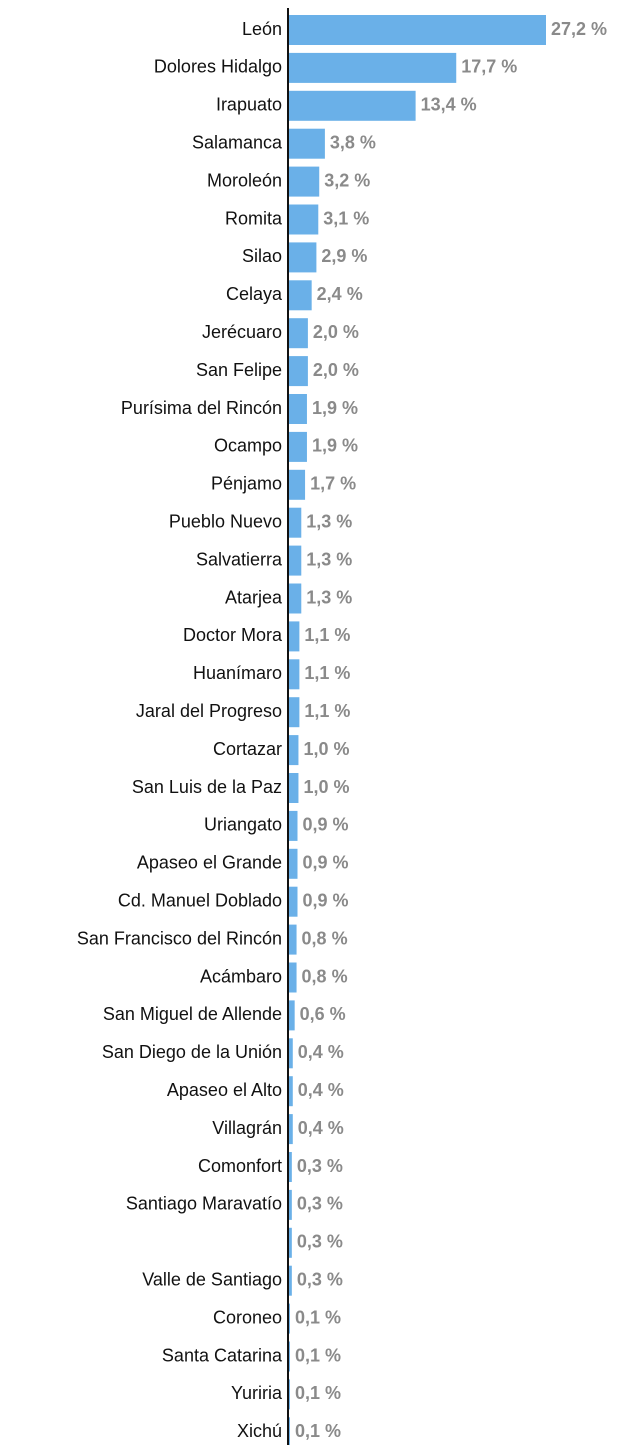 Image resolution: width=625 pixels, height=1445 pixels. What do you see at coordinates (218, 67) in the screenshot?
I see `category-label: Dolores Hidalgo` at bounding box center [218, 67].